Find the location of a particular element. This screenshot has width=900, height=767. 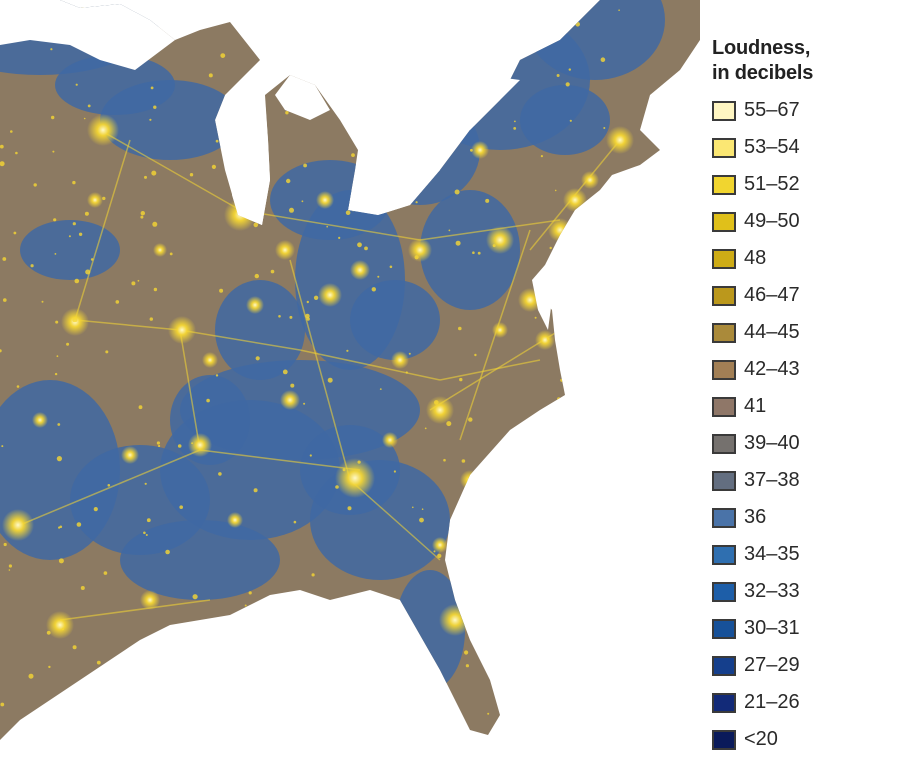

legend-title: Loudness, in decibels is located at coordinates (802, 61).